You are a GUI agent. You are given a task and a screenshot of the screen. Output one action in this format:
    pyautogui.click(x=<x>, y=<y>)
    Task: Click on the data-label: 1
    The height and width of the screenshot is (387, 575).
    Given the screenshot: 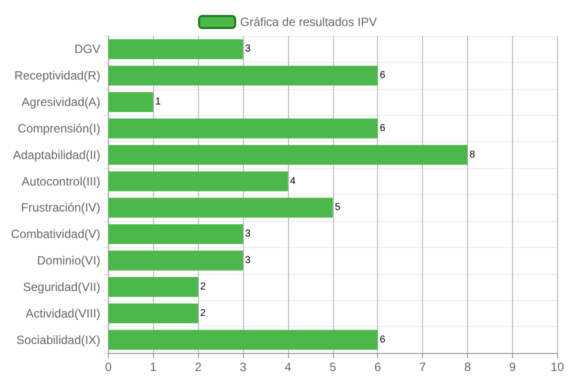 What is the action you would take?
    pyautogui.click(x=158, y=102)
    